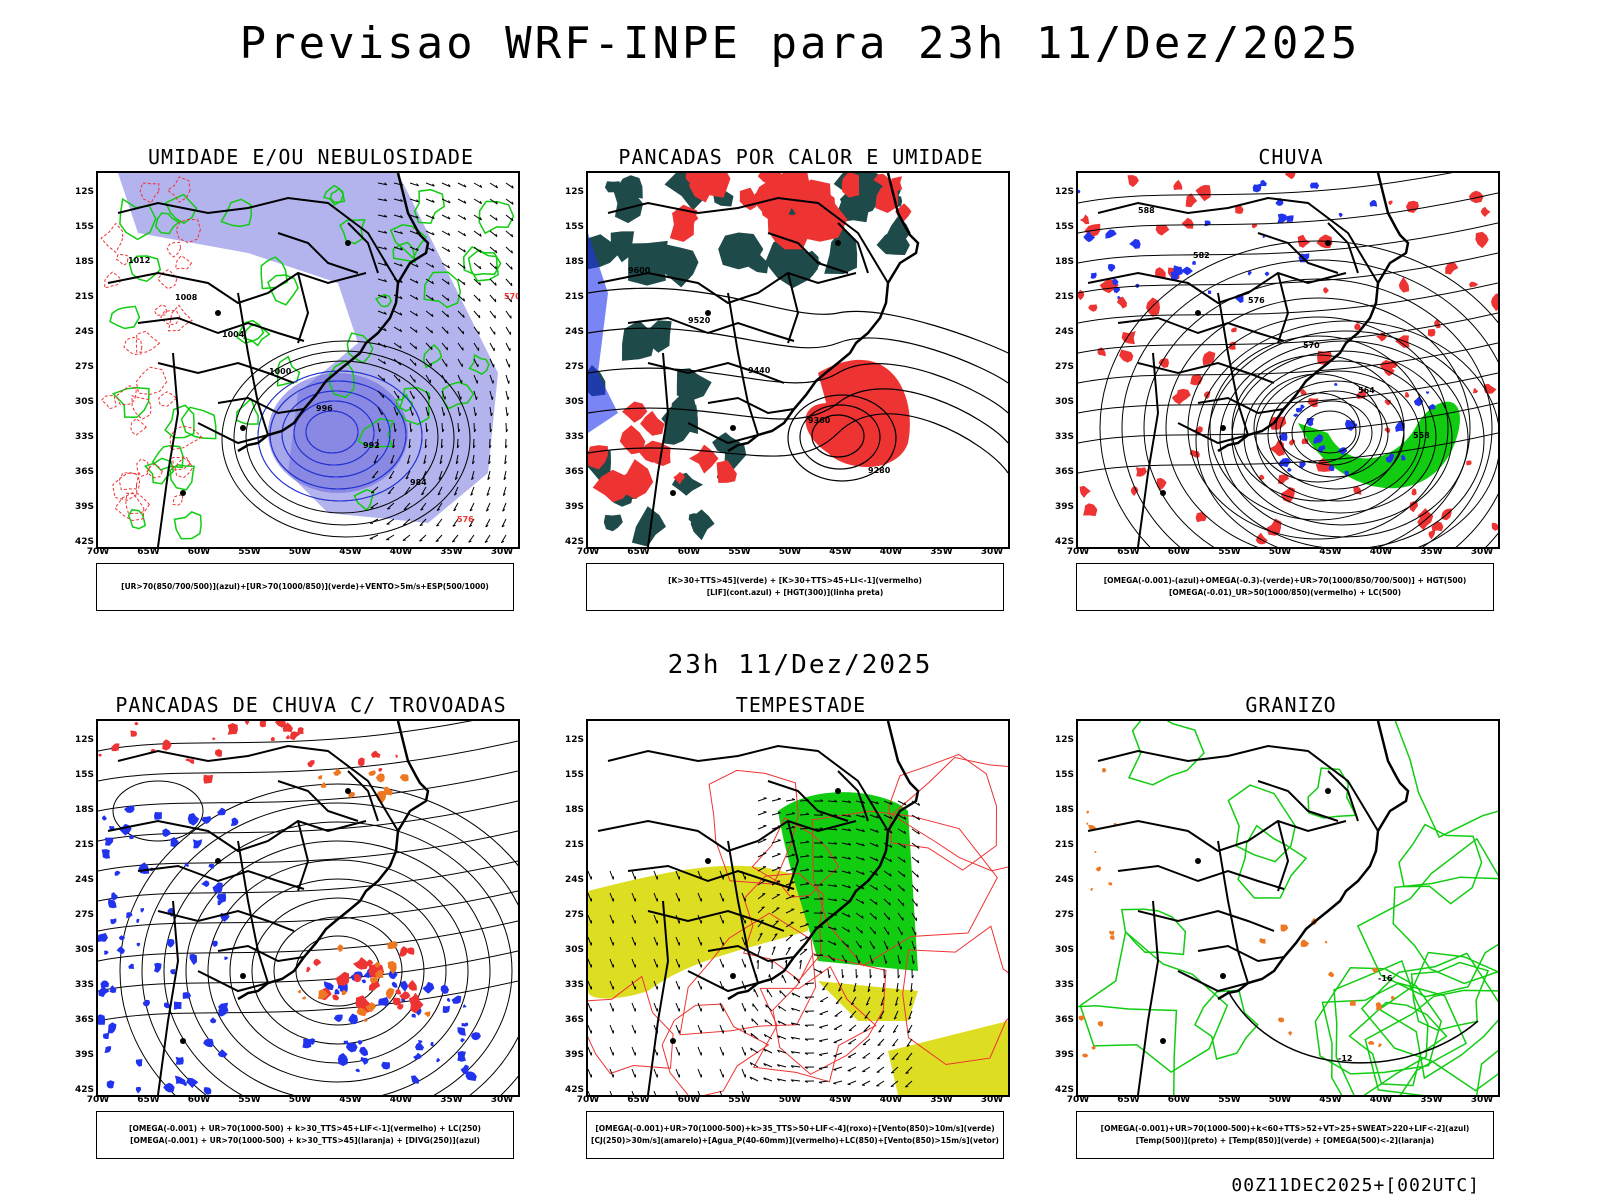  What do you see at coordinates (651, 451) in the screenshot?
I see `calor-unstable-area` at bounding box center [651, 451].